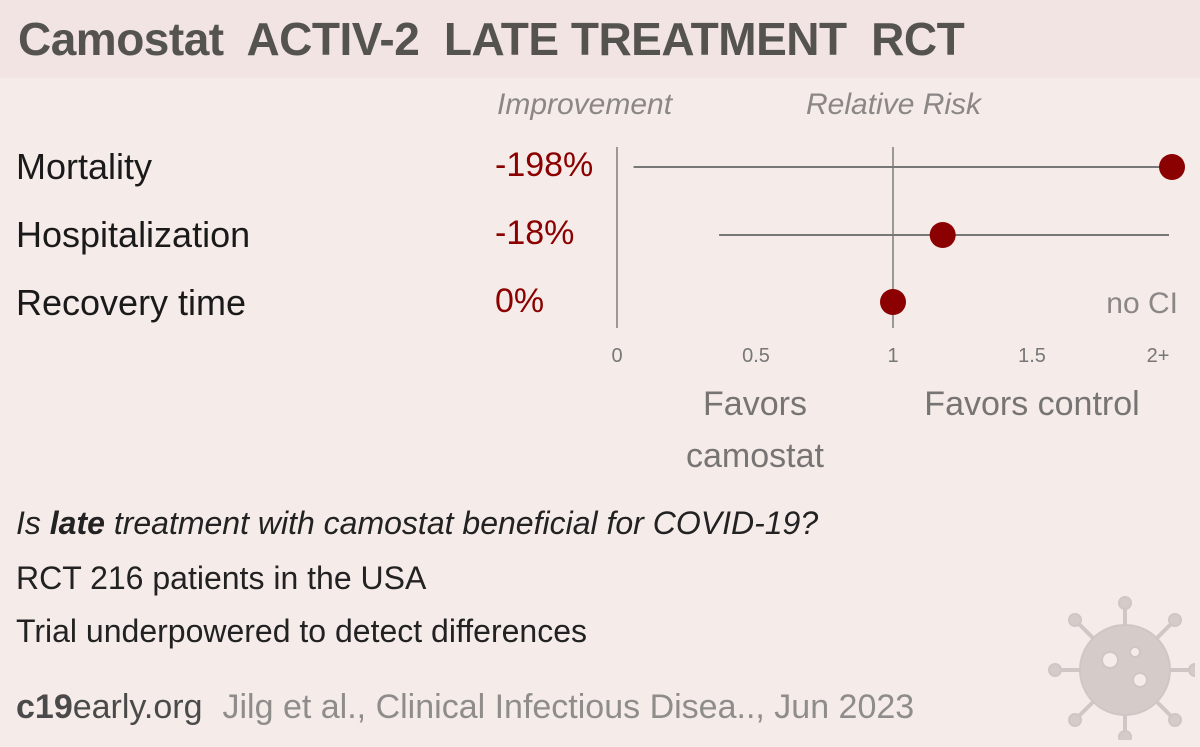 The height and width of the screenshot is (747, 1200). I want to click on site-rest: early.org, so click(137, 707).